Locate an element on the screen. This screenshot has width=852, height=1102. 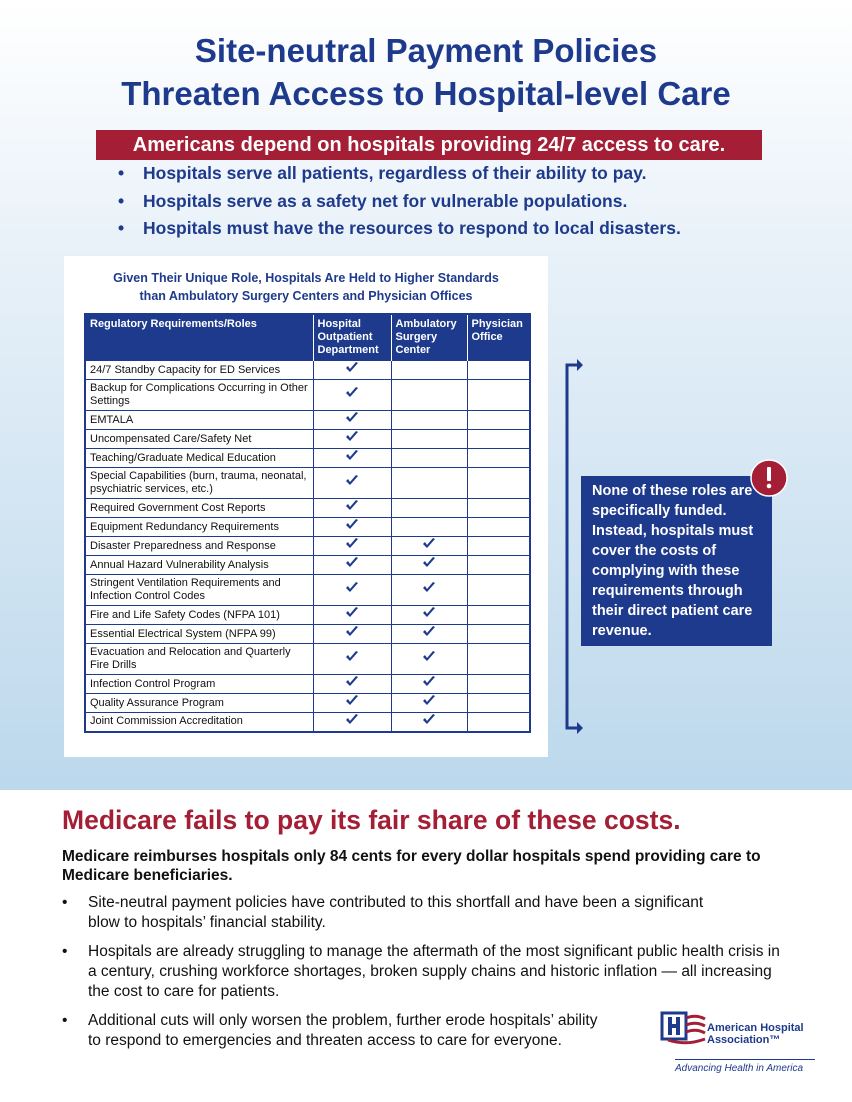
row-label: Equipment Redundancy Requirements is located at coordinates (199, 527).